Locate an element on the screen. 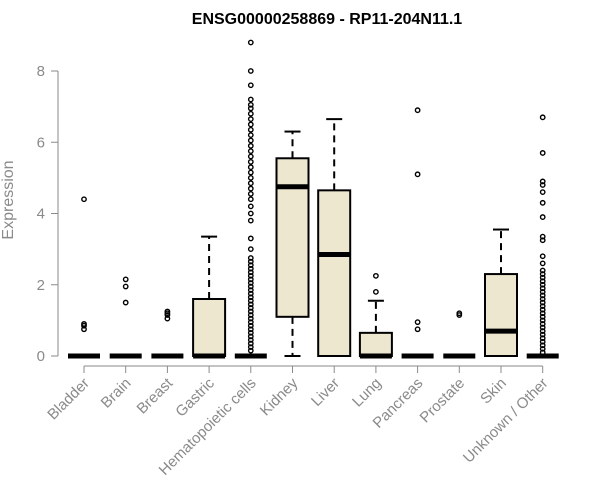 This screenshot has width=600, height=500. y-tick-label: 2 is located at coordinates (41, 285).